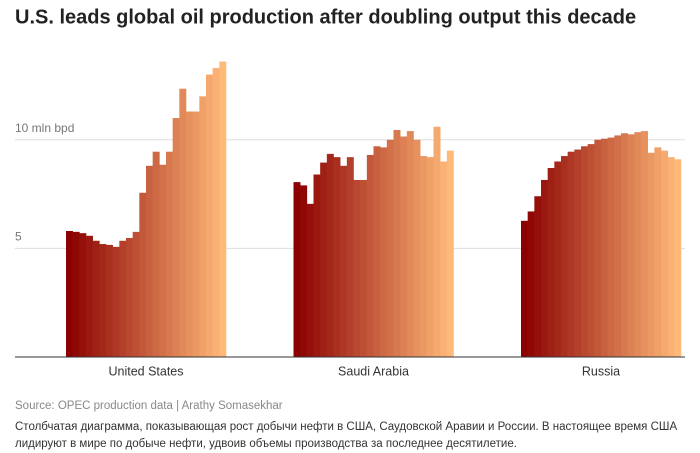  What do you see at coordinates (601, 371) in the screenshot?
I see `x-tick-label: Russia` at bounding box center [601, 371].